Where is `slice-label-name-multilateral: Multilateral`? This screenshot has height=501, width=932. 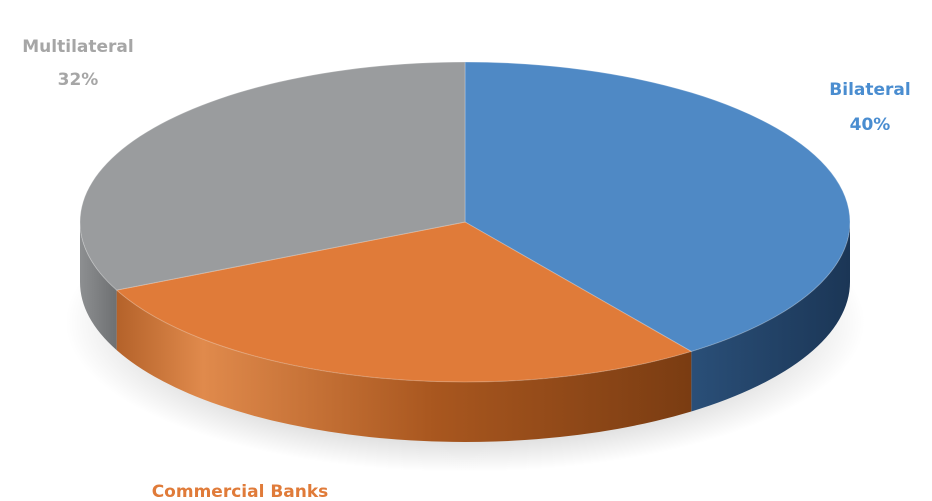
slice-label-name-multilateral: Multilateral is located at coordinates (77, 47).